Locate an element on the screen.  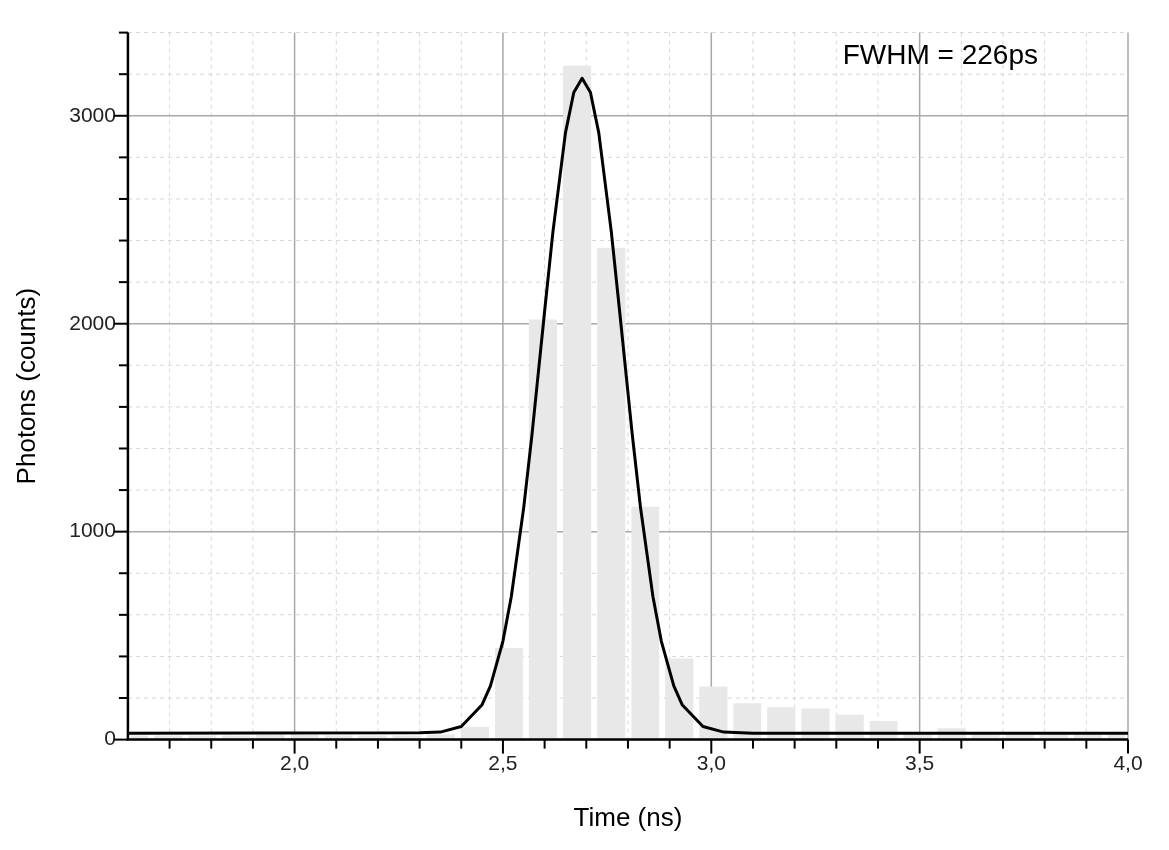
annotation: FWHM = 226ps is located at coordinates (940, 55).